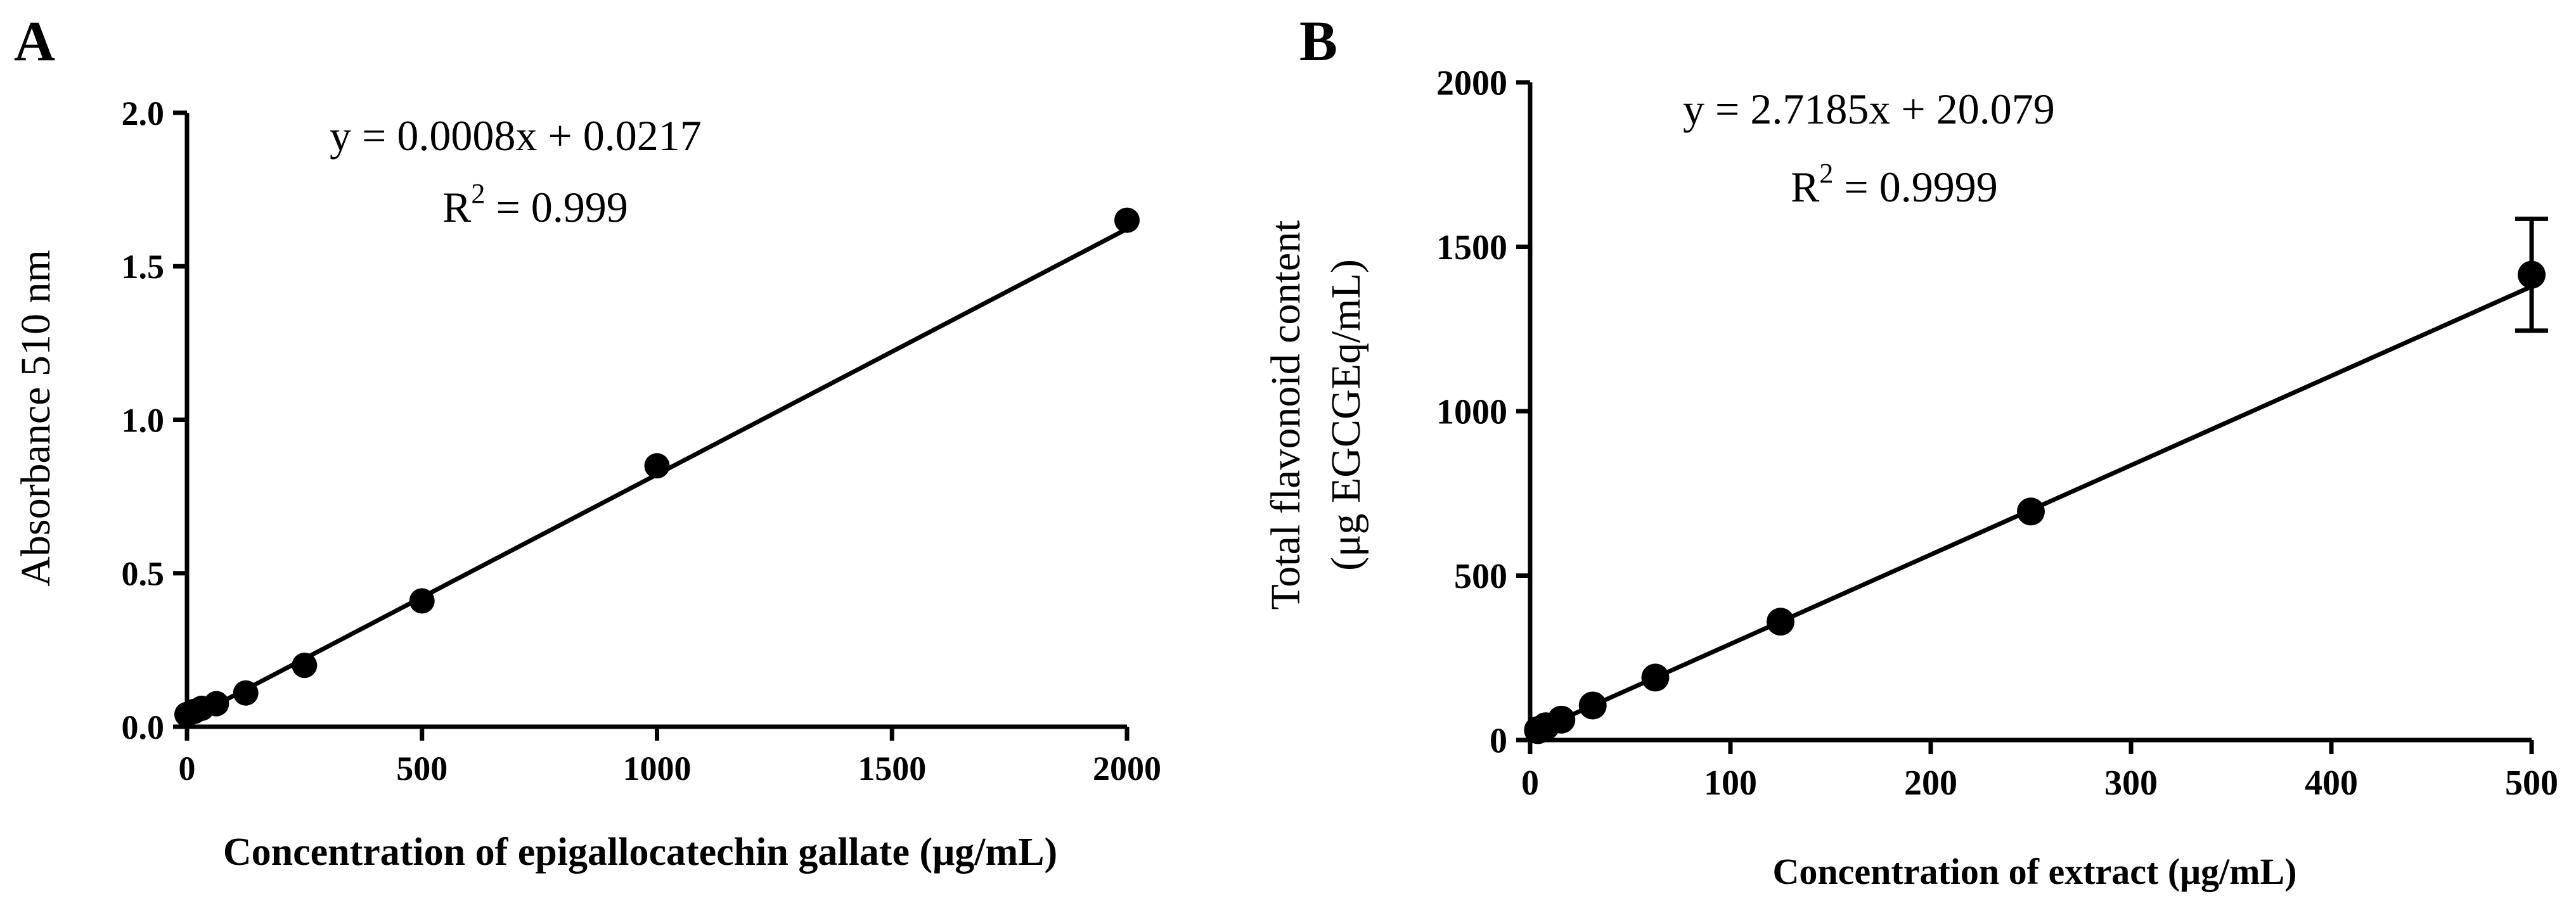  I want to click on panel-b-r-squared: R2 = 0.9999, so click(1894, 184).